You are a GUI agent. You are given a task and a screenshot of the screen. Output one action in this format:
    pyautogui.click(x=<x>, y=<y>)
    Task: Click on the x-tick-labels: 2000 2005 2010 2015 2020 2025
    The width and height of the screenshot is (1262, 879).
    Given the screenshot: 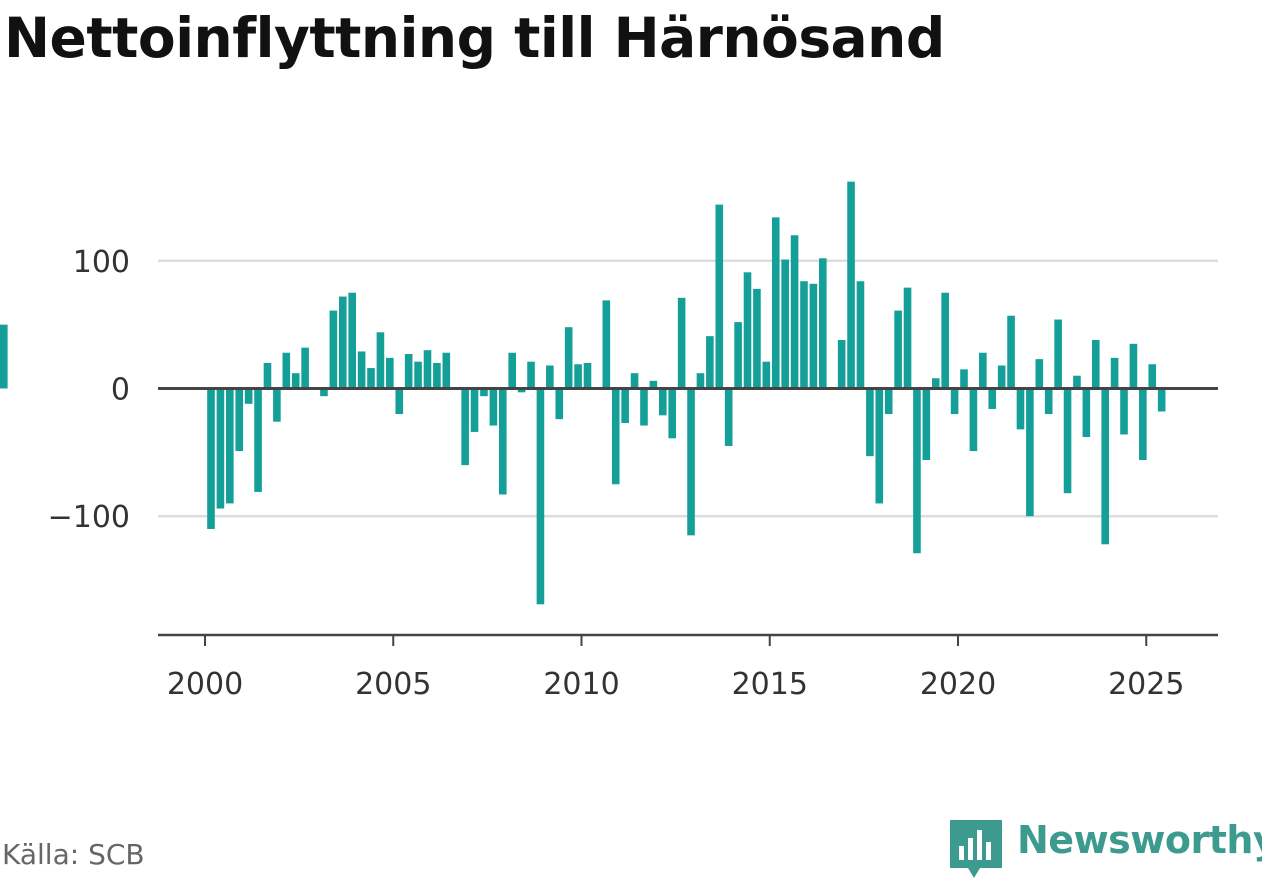 What is the action you would take?
    pyautogui.click(x=675, y=668)
    